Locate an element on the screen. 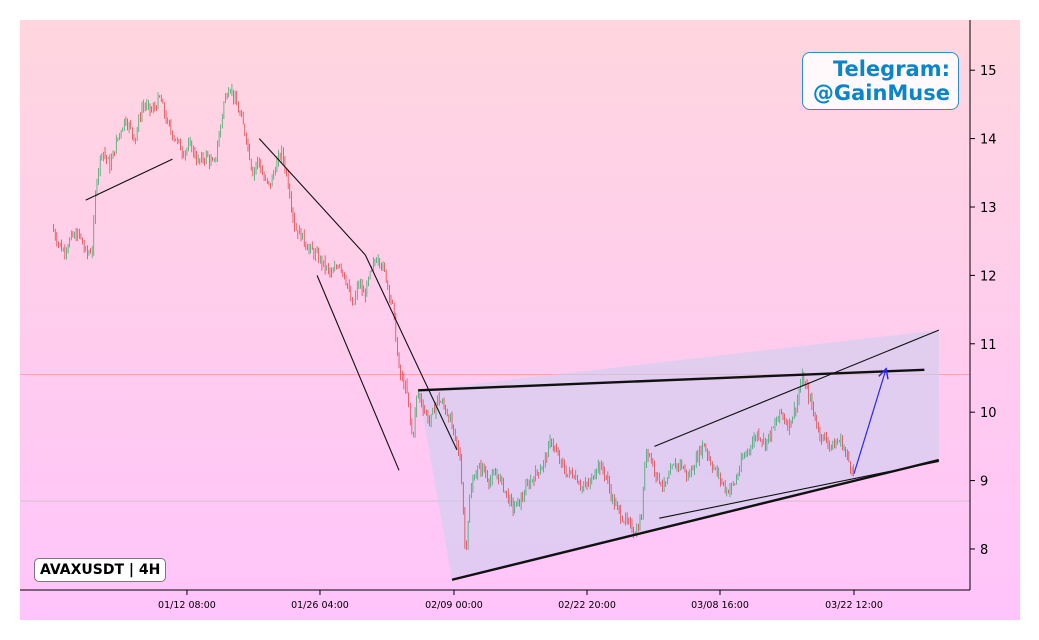 The height and width of the screenshot is (640, 1039). y-tick-label-11: 11 is located at coordinates (988, 345).